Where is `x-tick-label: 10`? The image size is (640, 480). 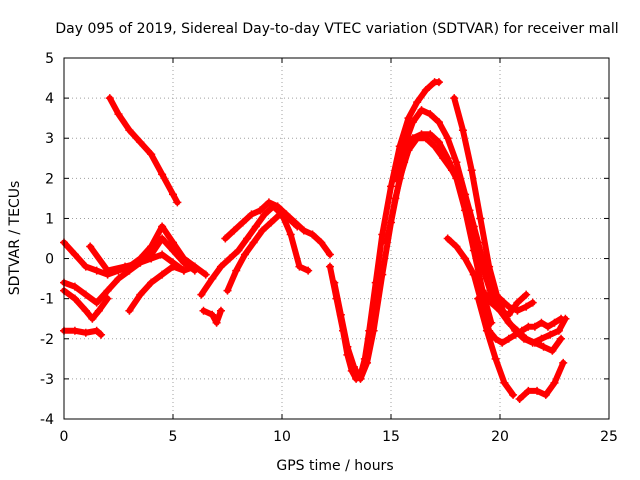
x-tick-label: 10 is located at coordinates (282, 437).